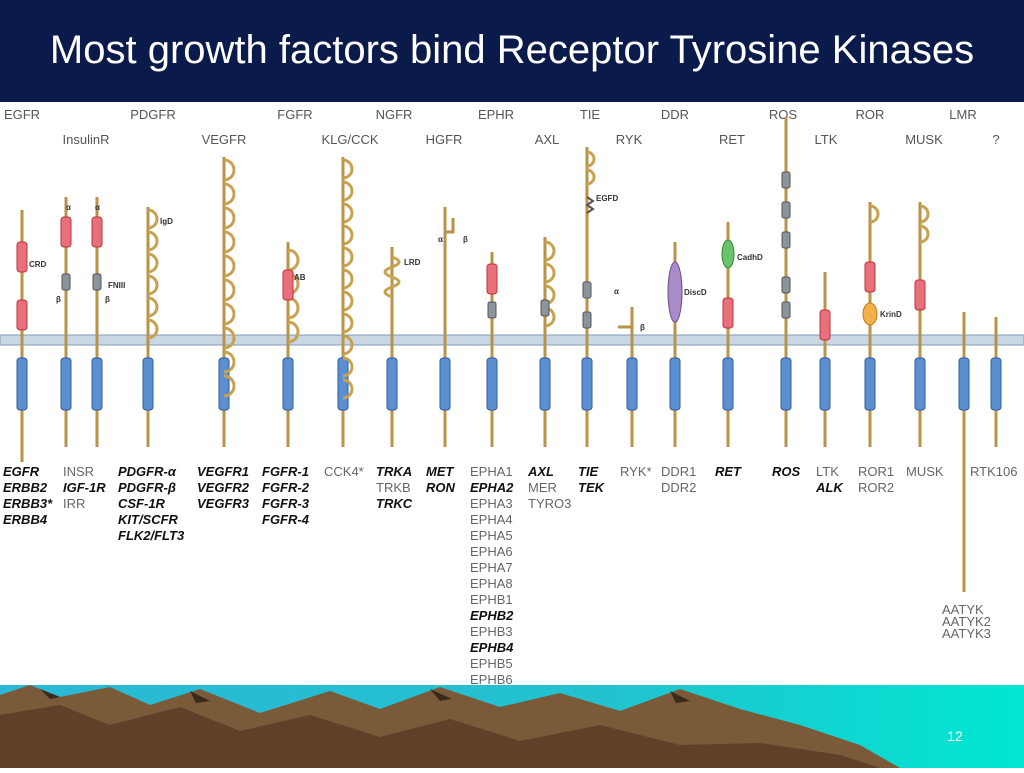 The width and height of the screenshot is (1024, 773). I want to click on receptor-name: AATYK, so click(963, 609).